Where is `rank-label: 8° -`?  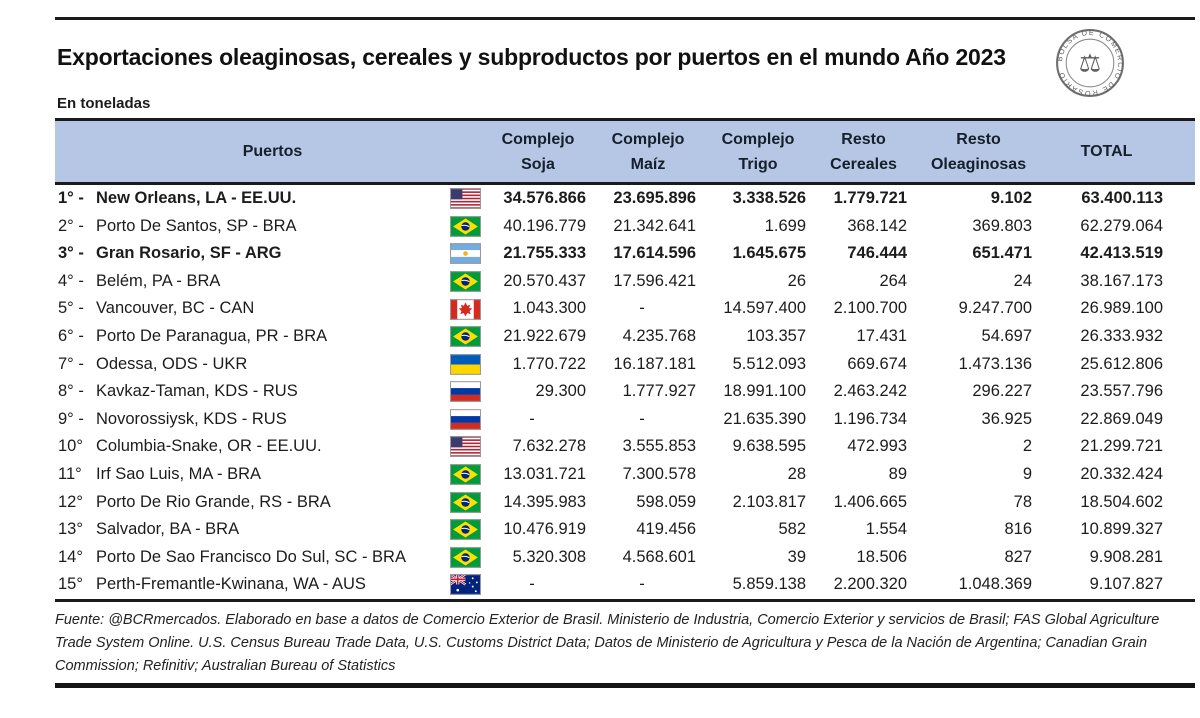
rank-label: 8° - is located at coordinates (71, 391).